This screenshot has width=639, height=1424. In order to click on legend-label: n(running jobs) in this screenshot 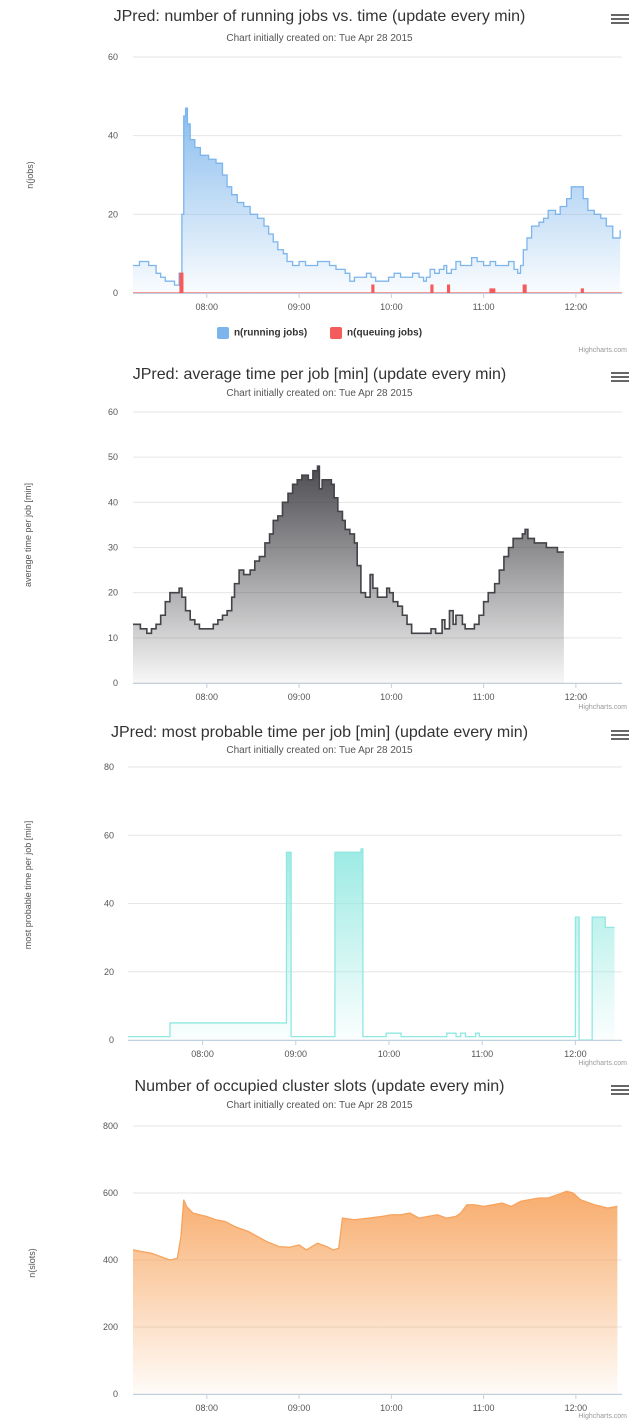, I will do `click(270, 333)`.